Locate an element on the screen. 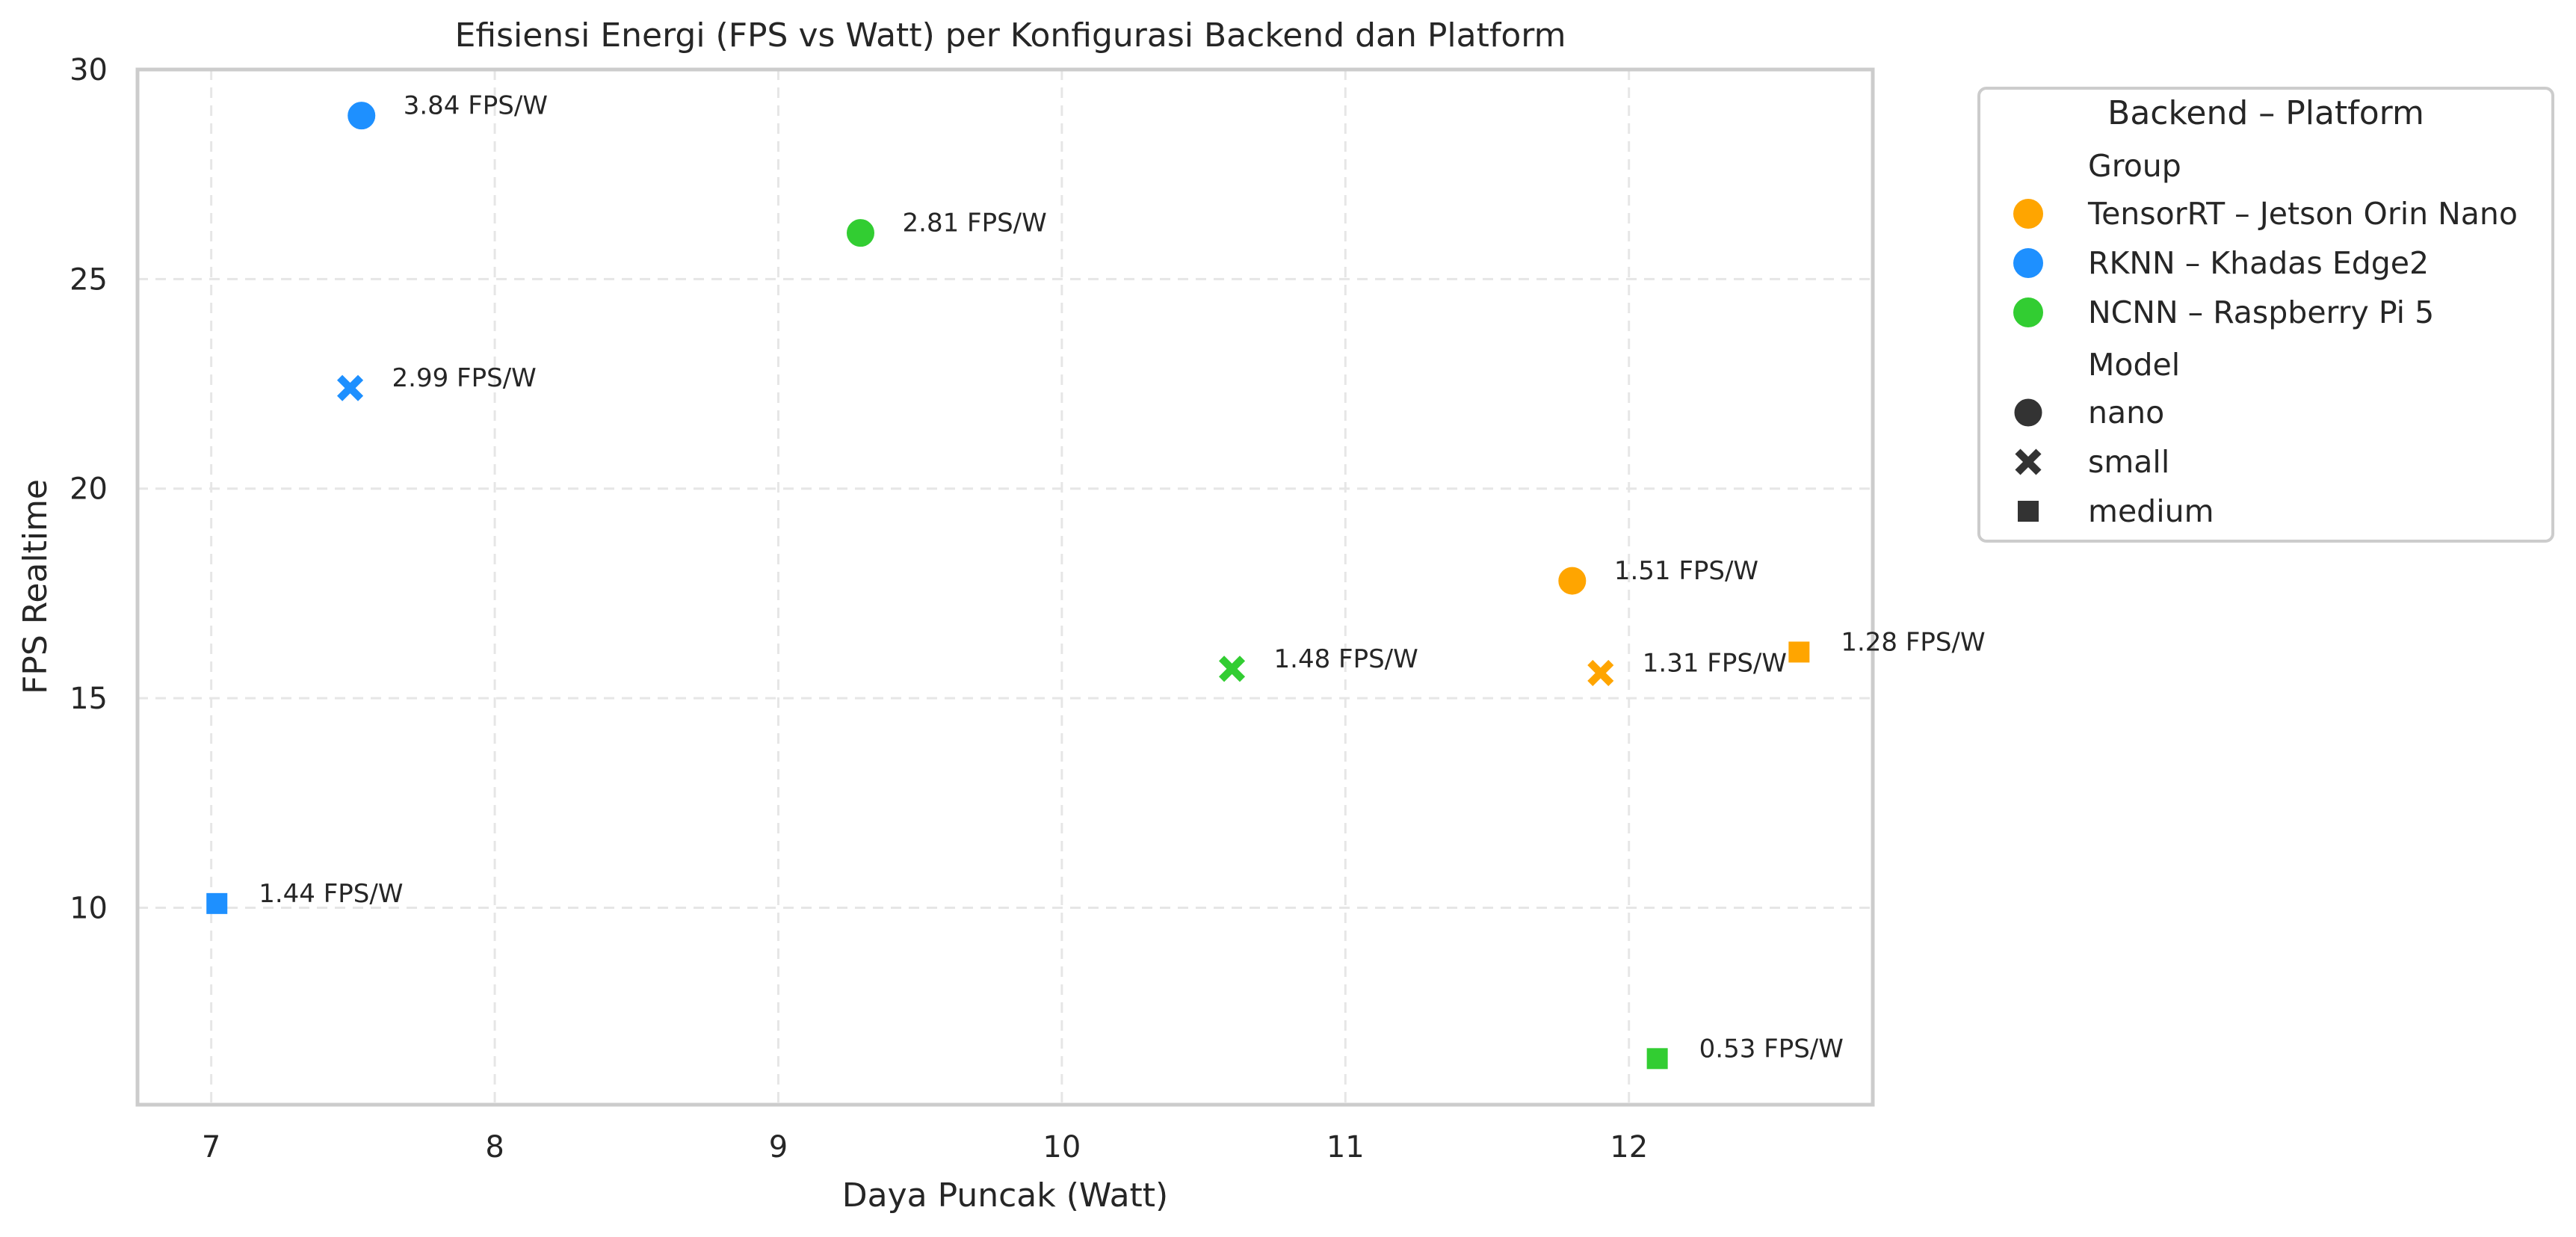  data-label: 1.31 FPS/W is located at coordinates (1715, 663).